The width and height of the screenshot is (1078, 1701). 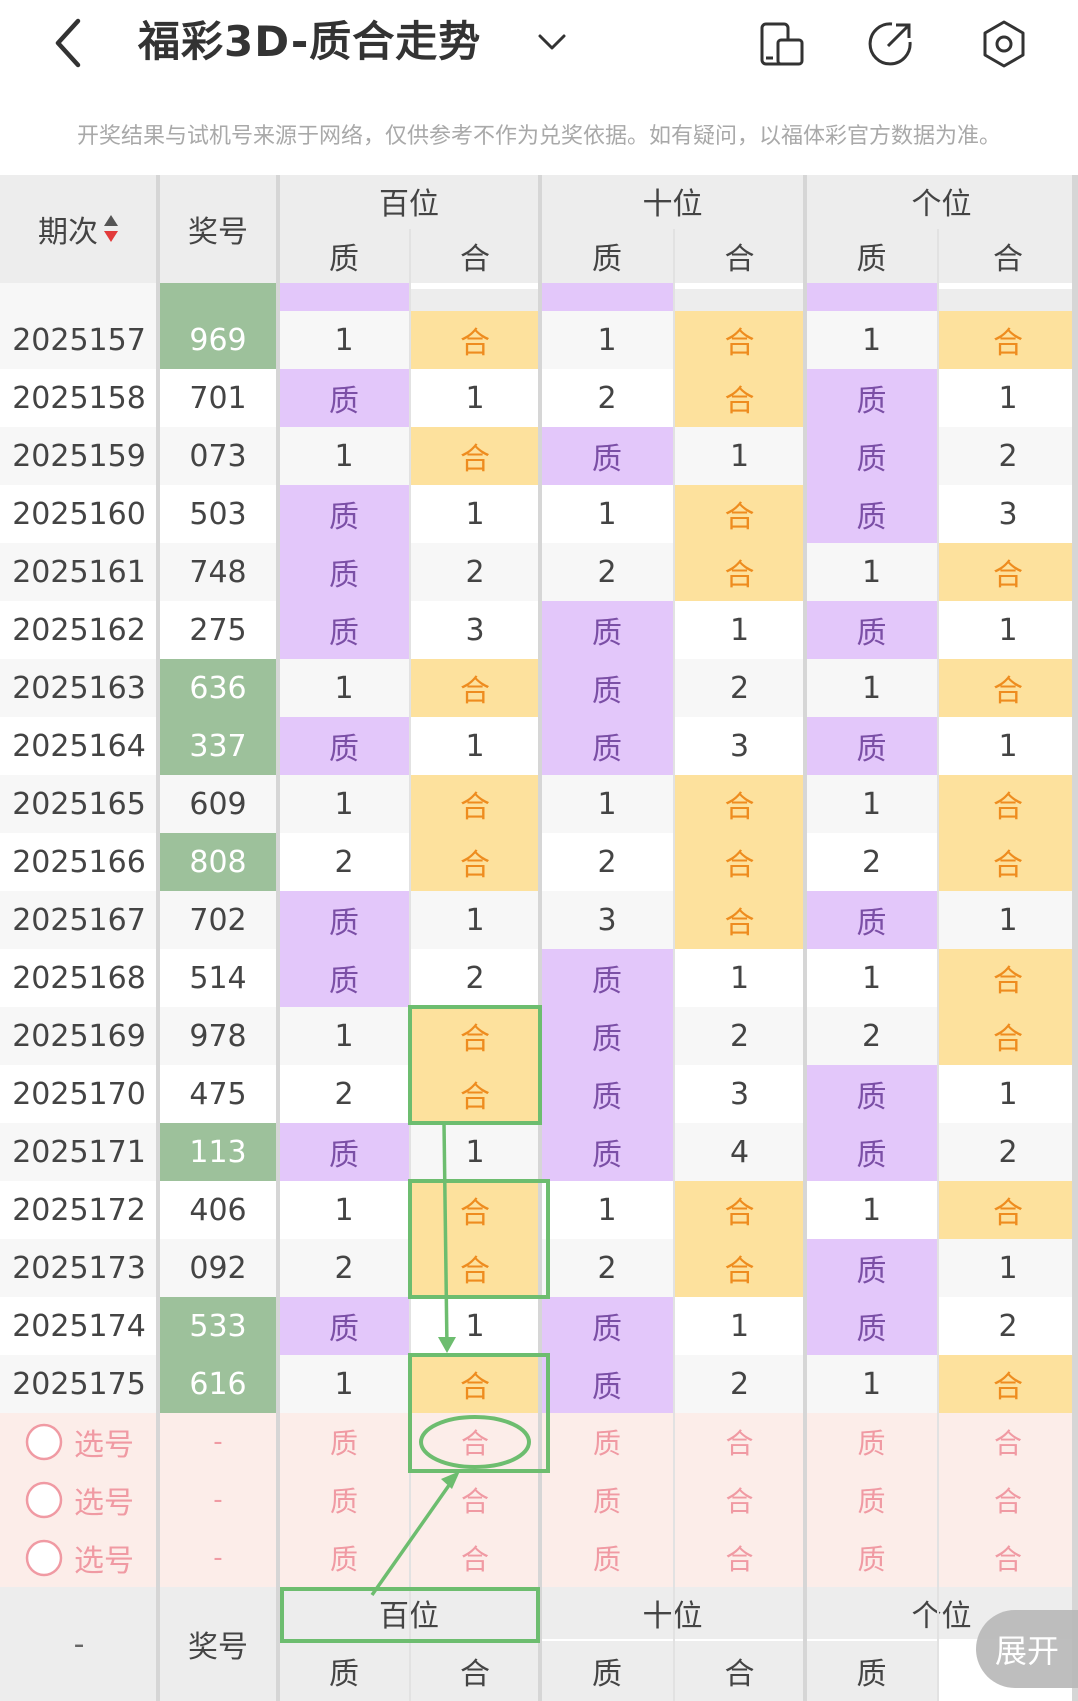 I want to click on number-cell: 636, so click(x=218, y=688).